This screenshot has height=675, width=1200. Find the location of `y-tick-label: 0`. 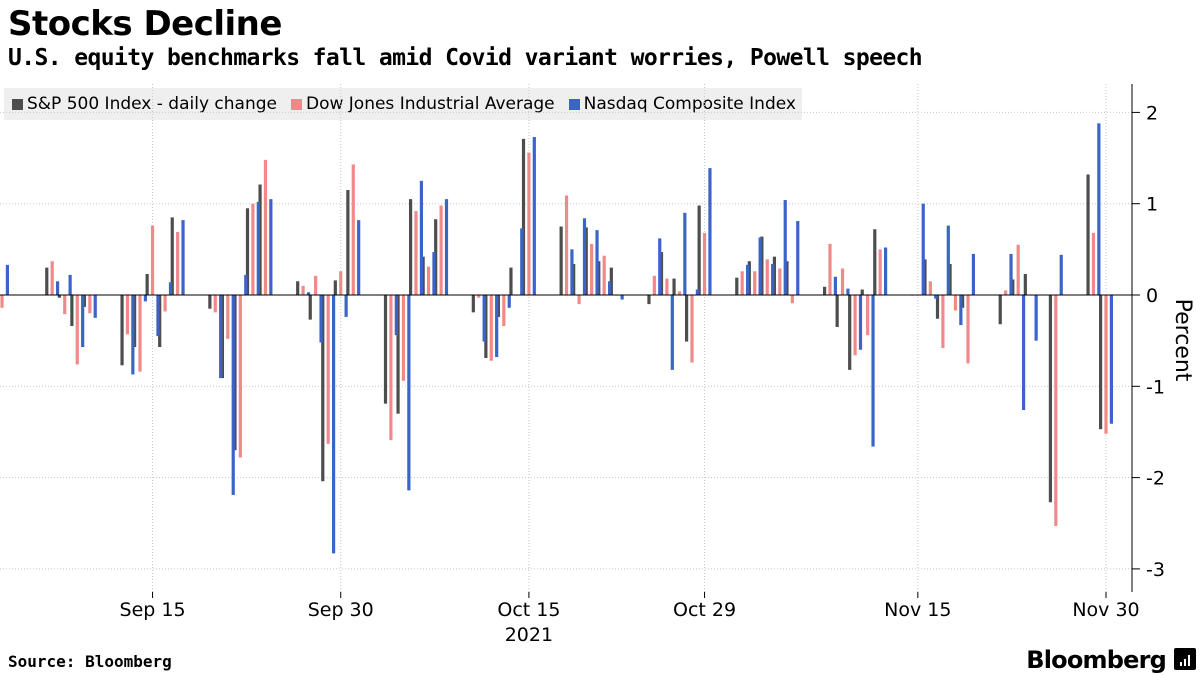

y-tick-label: 0 is located at coordinates (1152, 296).